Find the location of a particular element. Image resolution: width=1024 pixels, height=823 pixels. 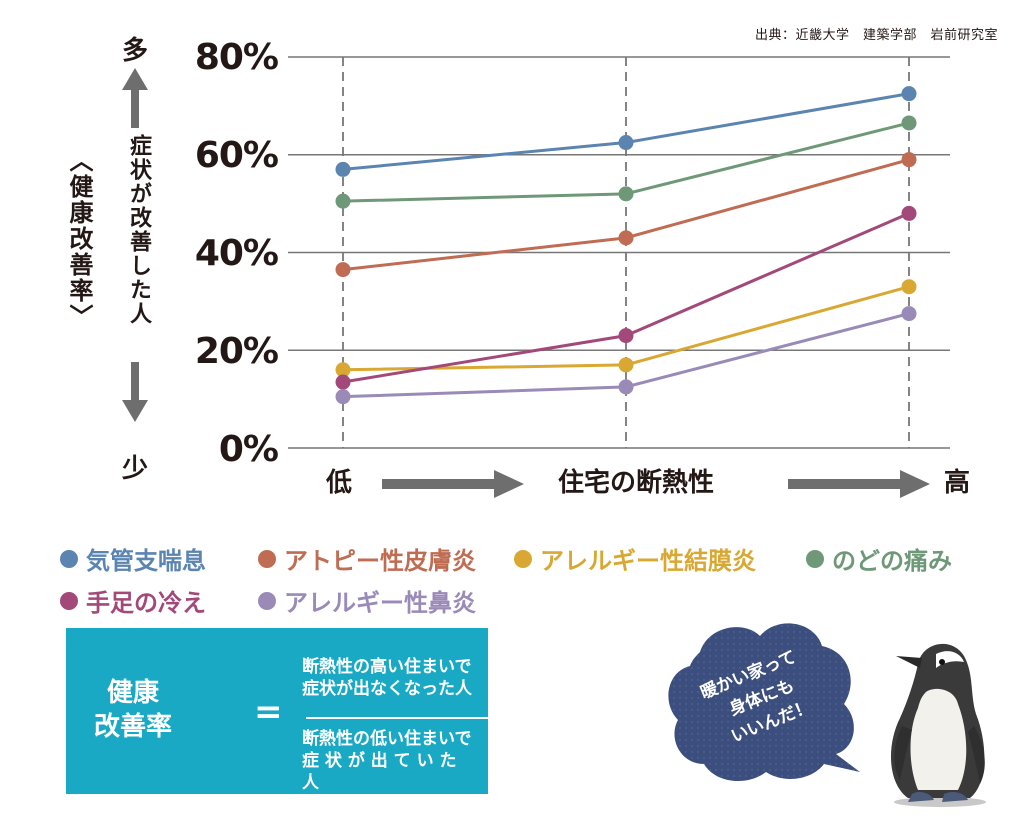

y-tick-label: 40% is located at coordinates (236, 253).